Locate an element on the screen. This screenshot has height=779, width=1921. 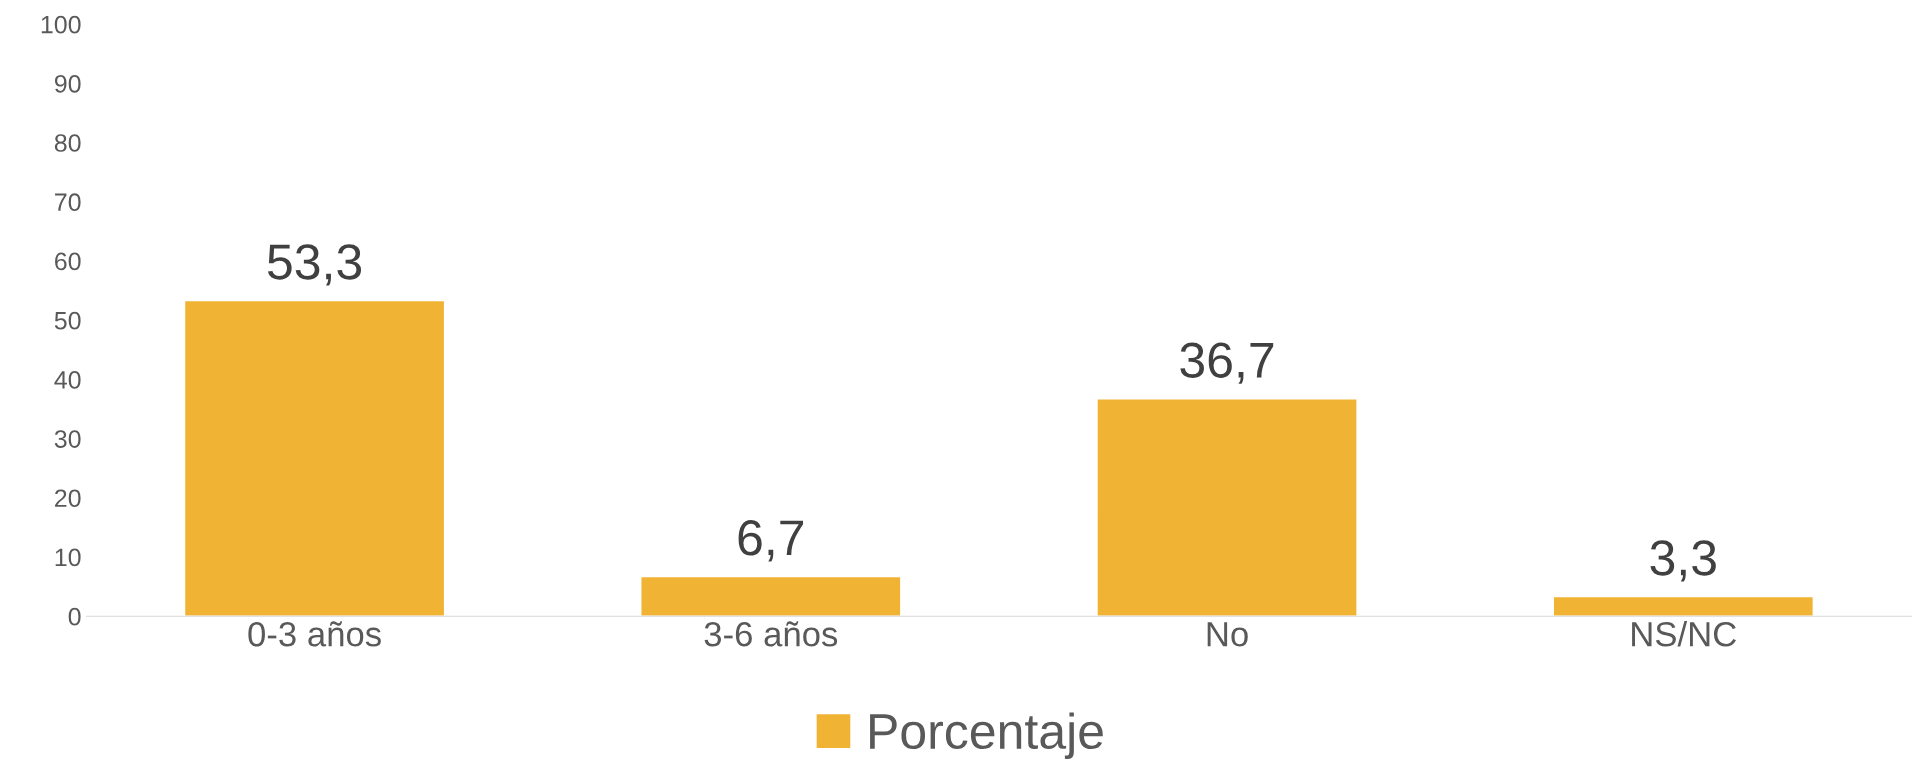
legend-label: Porcentaje is located at coordinates (986, 735).